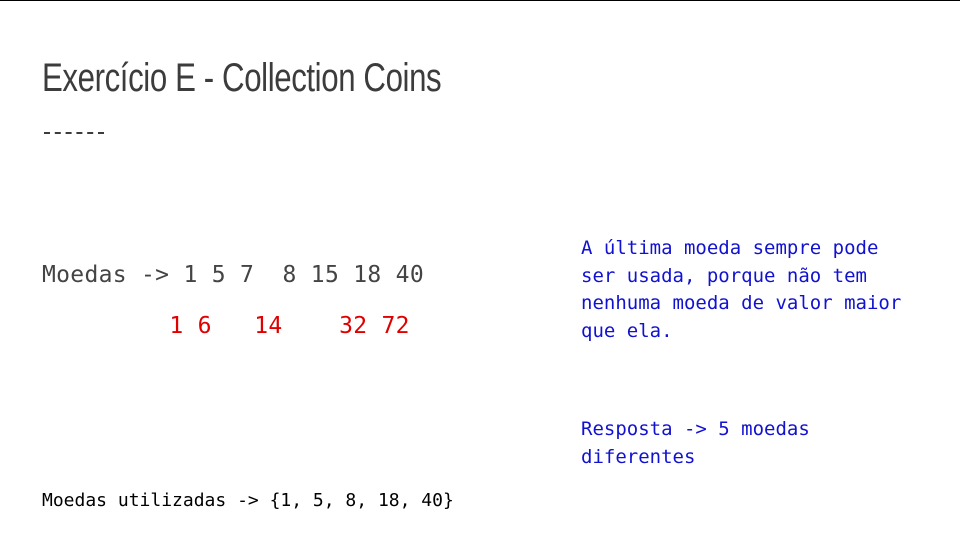  I want to click on note-paragraph-2: Resposta -> 5 moedas diferentes, so click(695, 443).